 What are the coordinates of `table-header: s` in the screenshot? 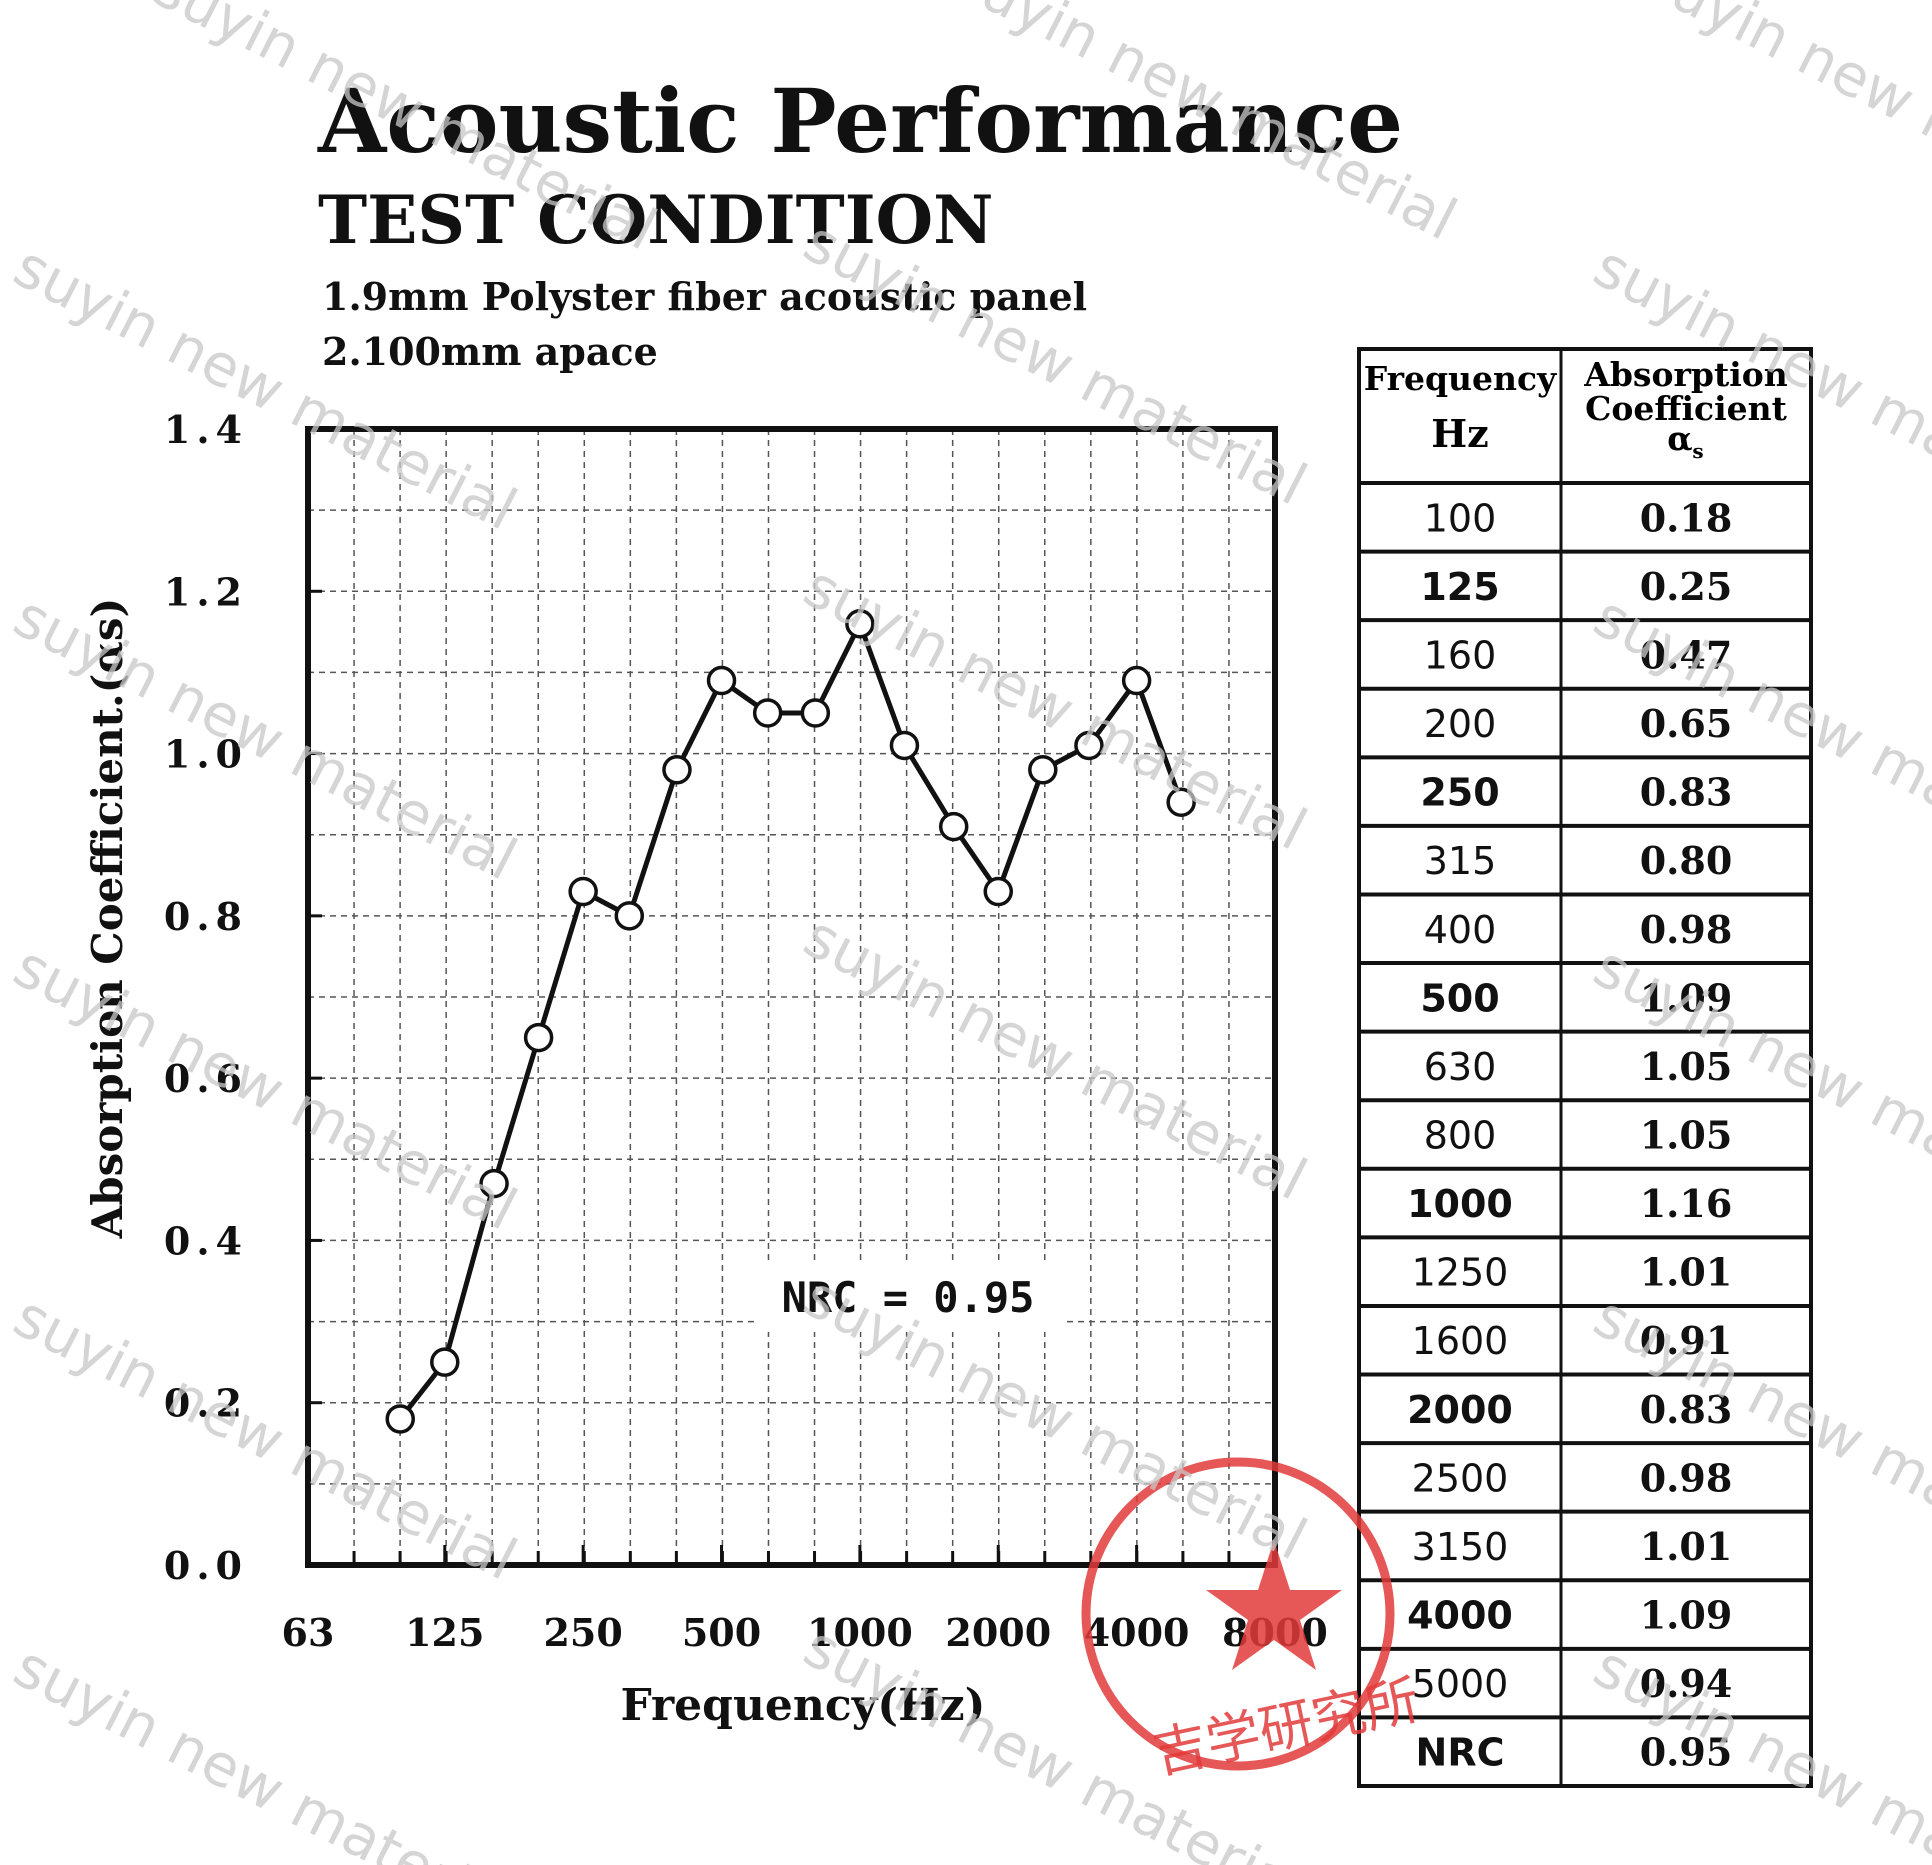 It's located at (1697, 451).